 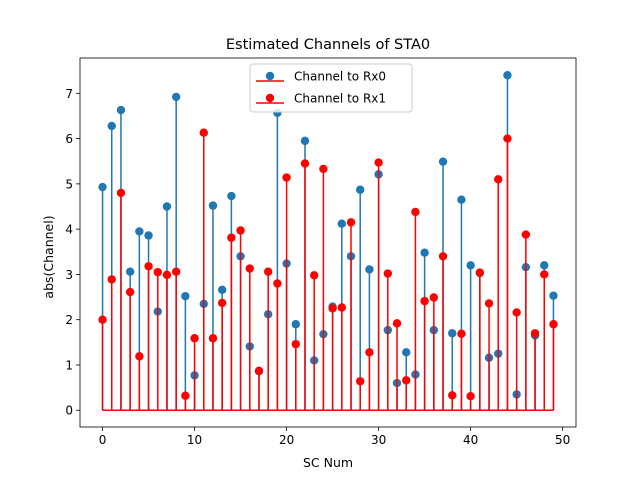 What do you see at coordinates (286, 440) in the screenshot?
I see `x-tick-label-20: 20` at bounding box center [286, 440].